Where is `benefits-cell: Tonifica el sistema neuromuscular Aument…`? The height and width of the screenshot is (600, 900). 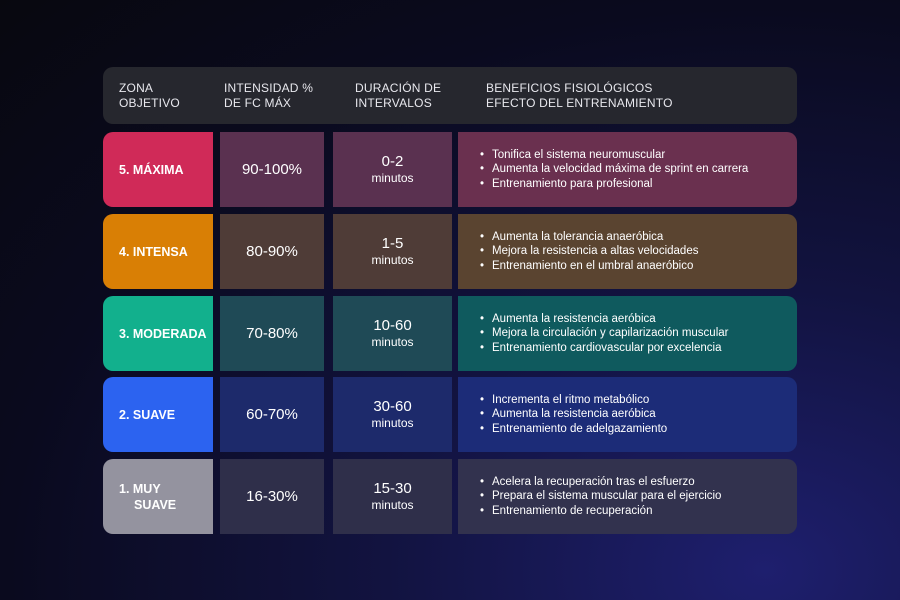
benefits-cell: Tonifica el sistema neuromuscular Aument… is located at coordinates (627, 169).